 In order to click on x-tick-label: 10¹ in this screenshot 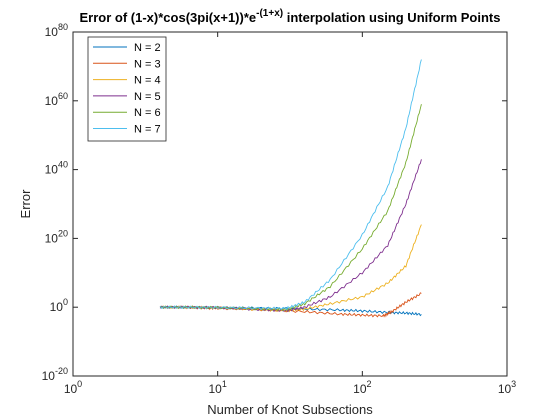, I will do `click(217, 387)`.